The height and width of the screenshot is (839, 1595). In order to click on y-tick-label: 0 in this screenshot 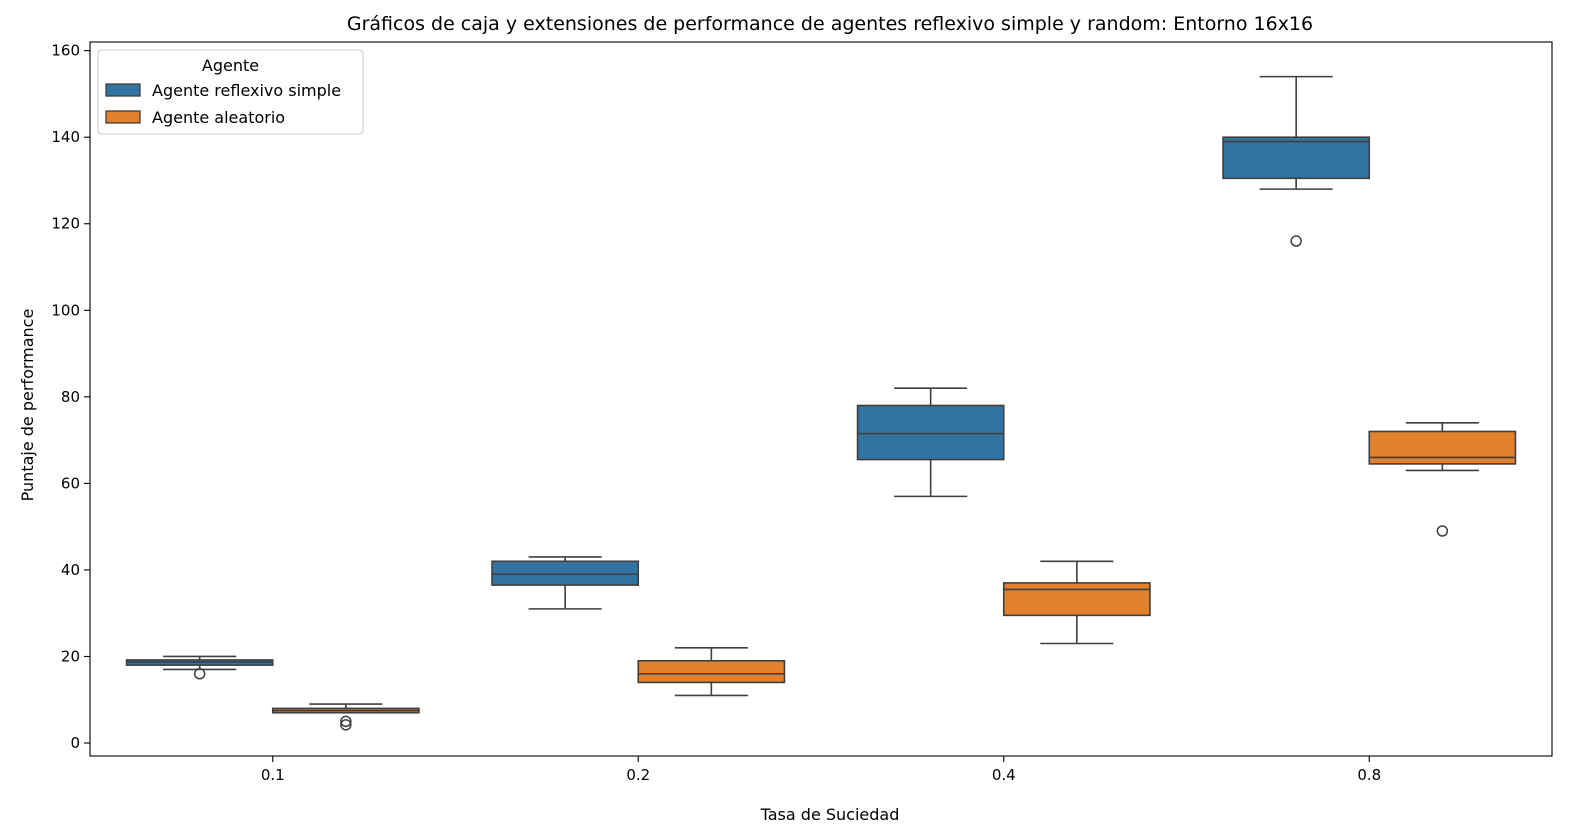, I will do `click(75, 743)`.